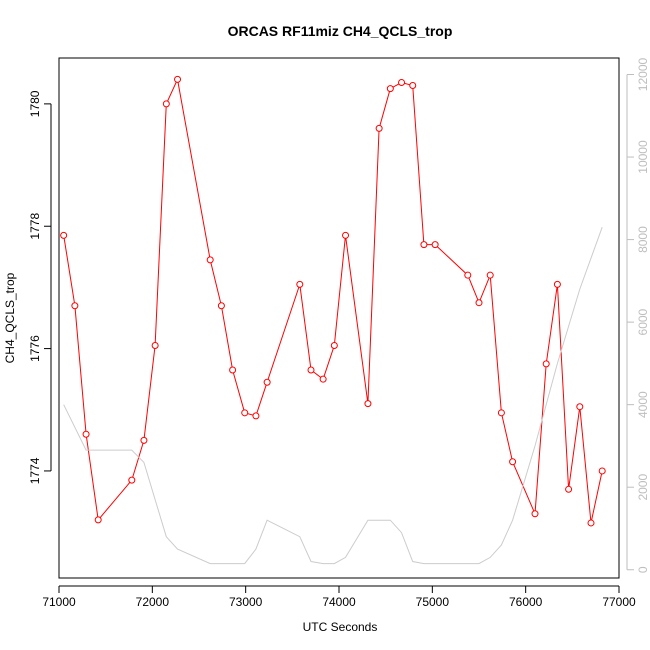  Describe the element at coordinates (35, 103) in the screenshot. I see `y-tick-label-left: 1780` at that location.